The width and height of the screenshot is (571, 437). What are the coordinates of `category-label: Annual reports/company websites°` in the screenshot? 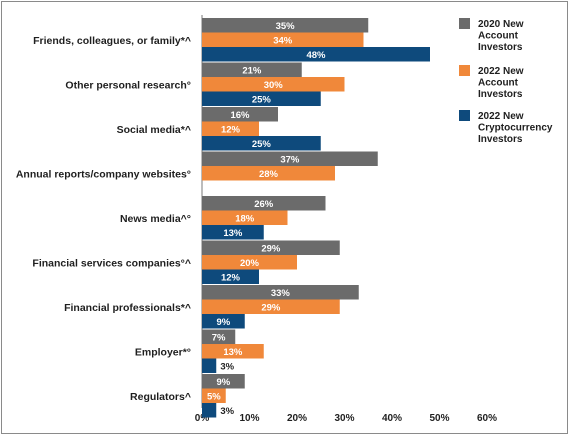 It's located at (103, 174).